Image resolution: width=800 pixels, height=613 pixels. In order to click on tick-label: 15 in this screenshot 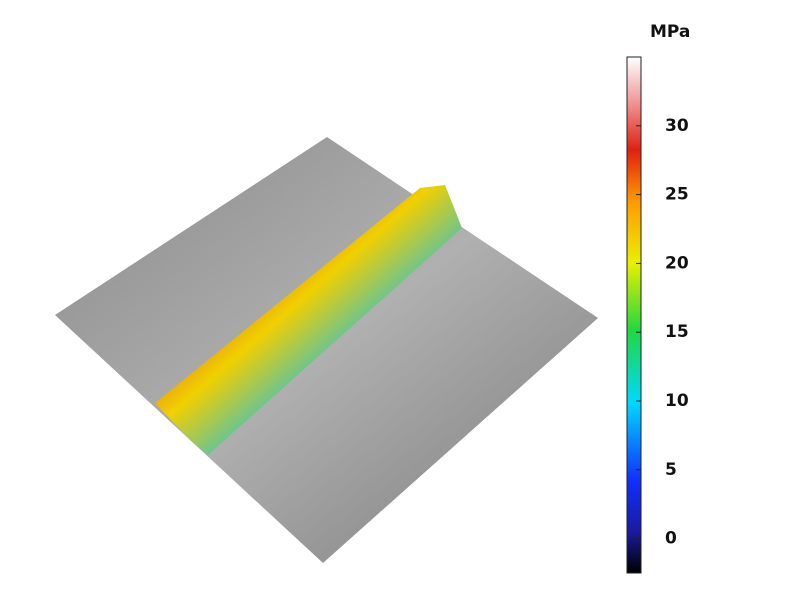, I will do `click(677, 332)`.